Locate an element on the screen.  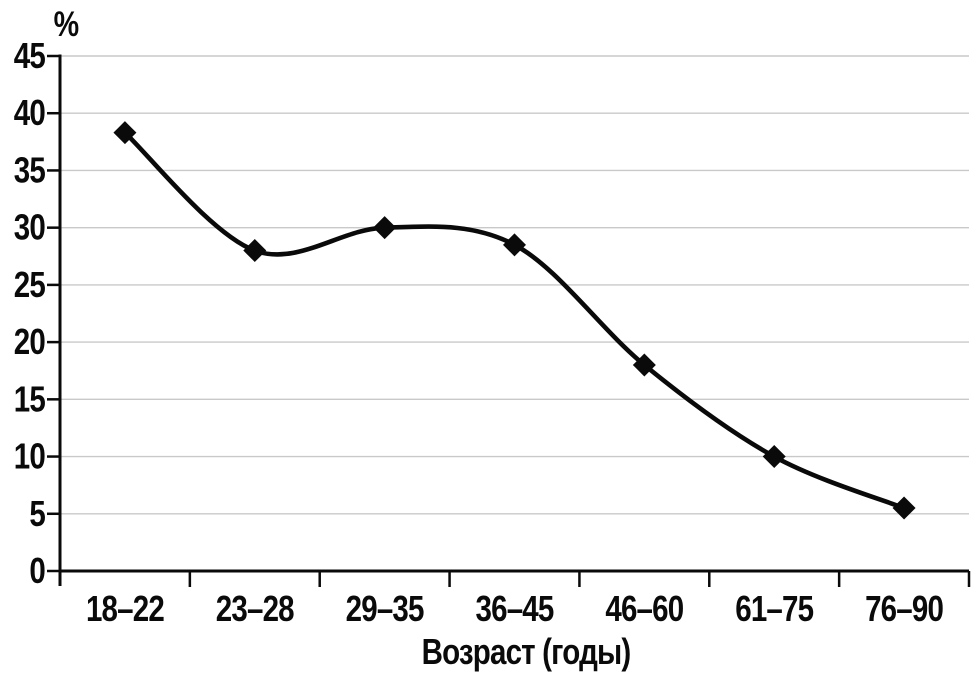
y-axis-unit-label: % is located at coordinates (66, 23).